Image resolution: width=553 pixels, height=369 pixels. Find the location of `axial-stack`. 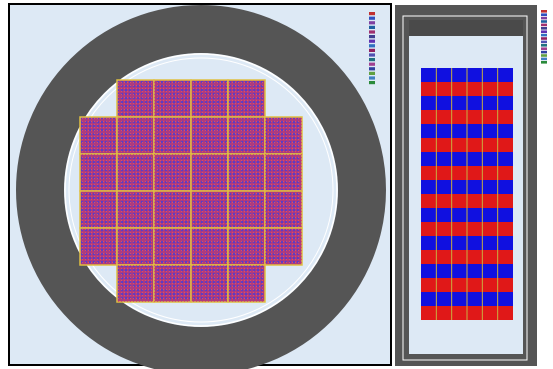

axial-stack is located at coordinates (467, 194).